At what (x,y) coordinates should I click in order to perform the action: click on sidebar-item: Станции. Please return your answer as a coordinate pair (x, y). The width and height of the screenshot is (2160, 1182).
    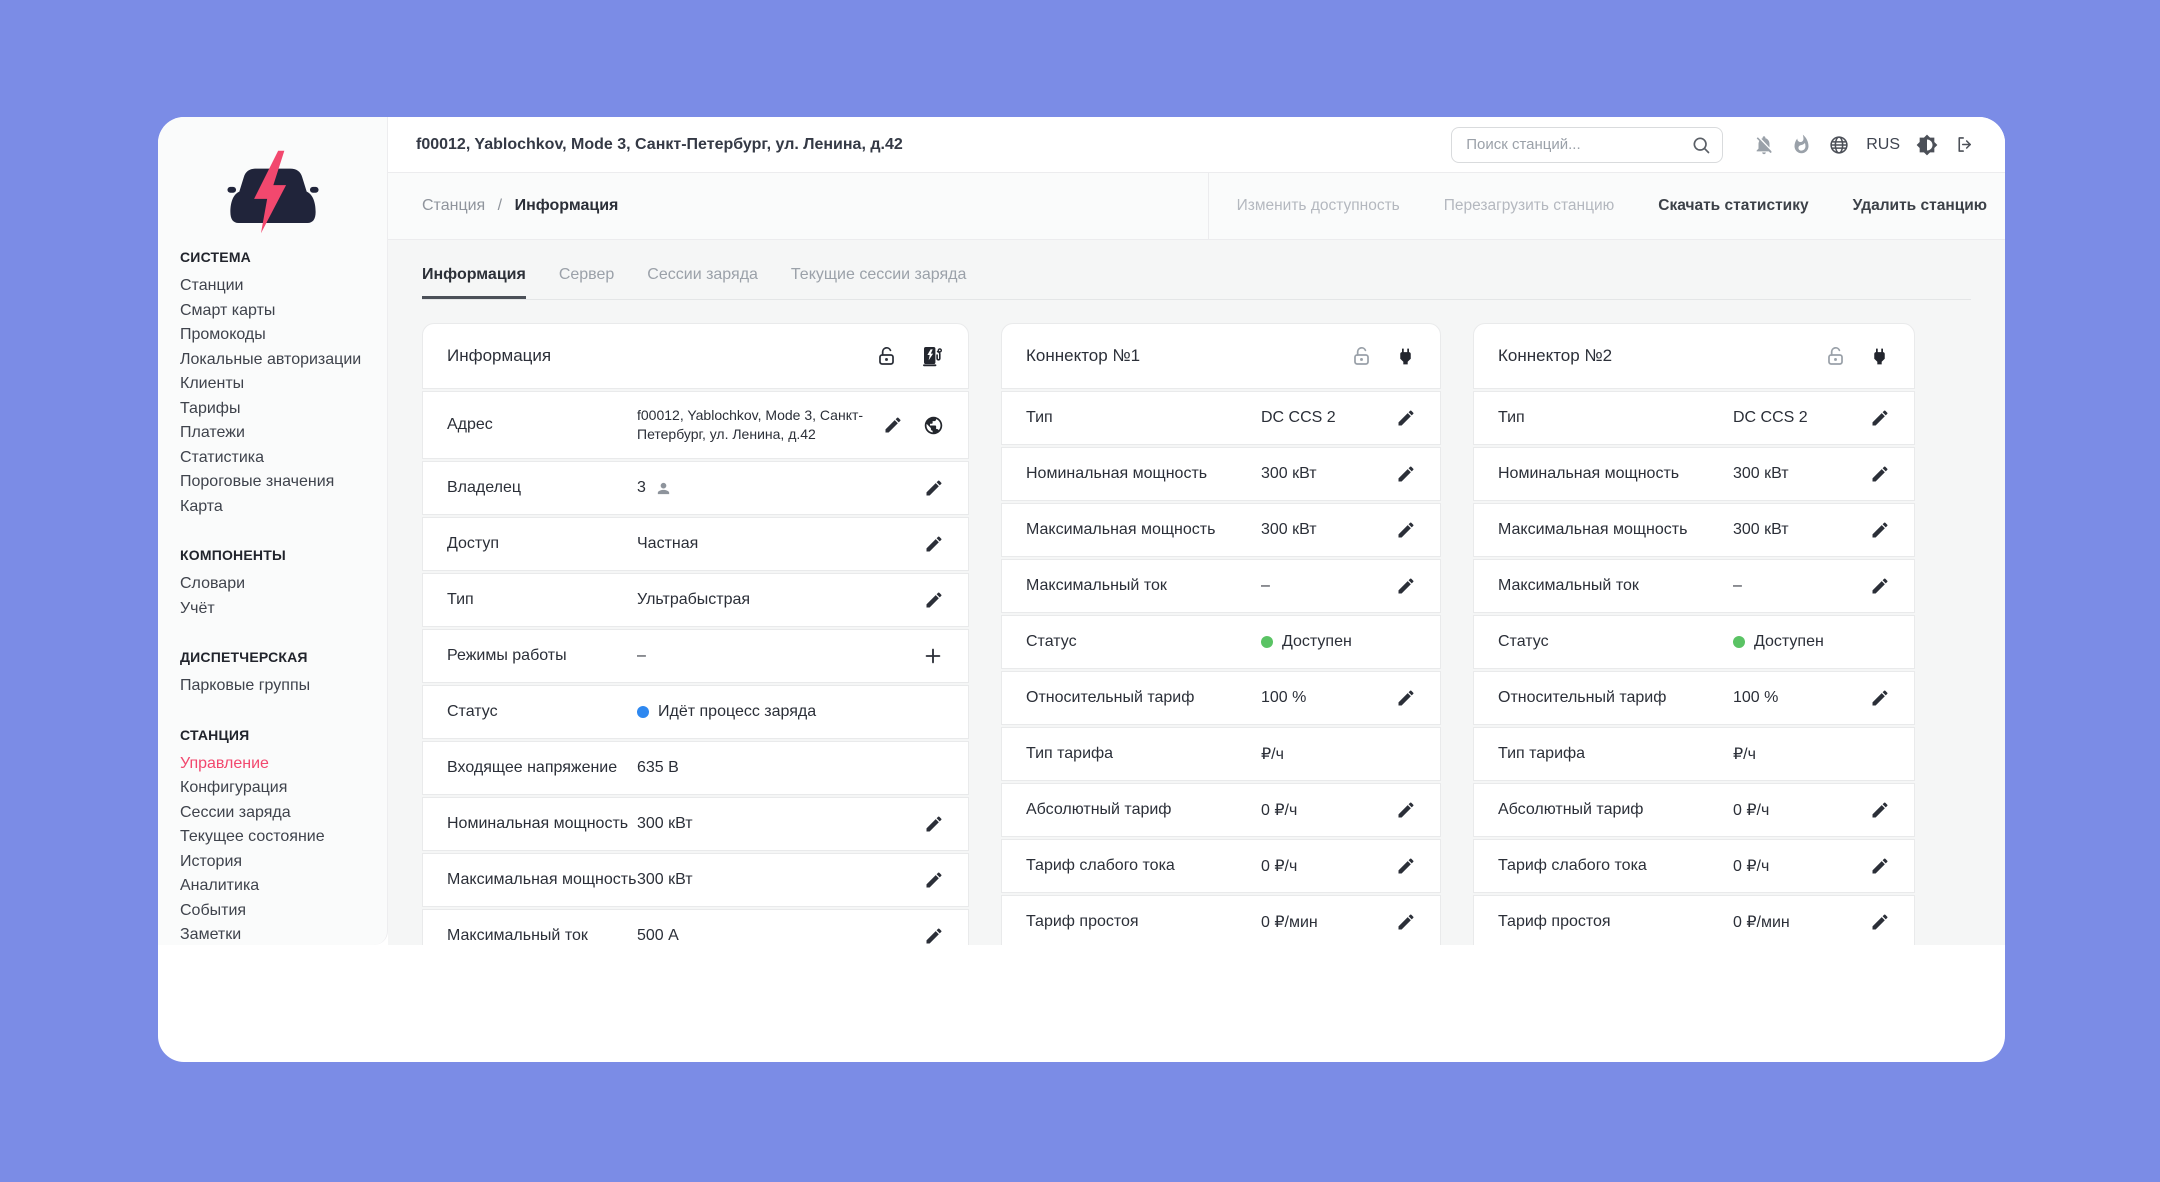
    Looking at the image, I should click on (212, 285).